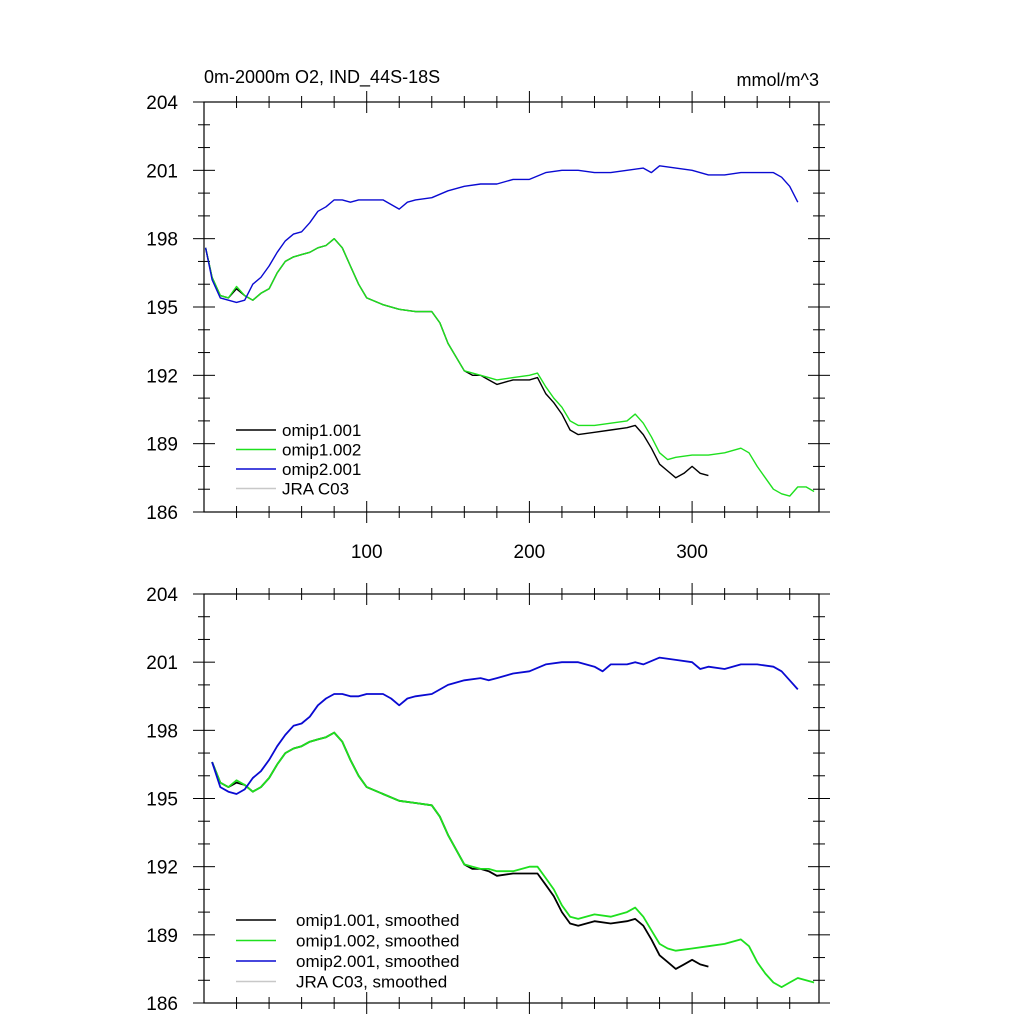  Describe the element at coordinates (367, 552) in the screenshot. I see `x-tick-label: 100` at that location.